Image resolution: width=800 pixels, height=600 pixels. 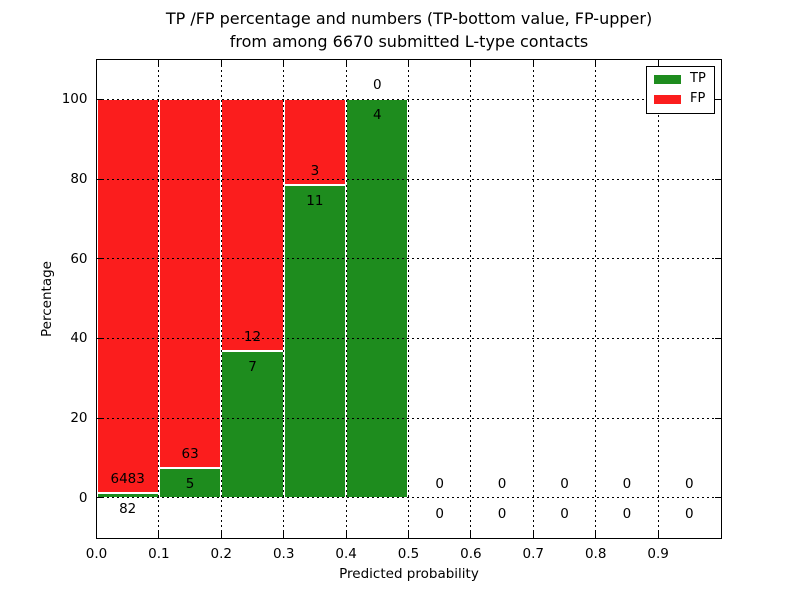 What do you see at coordinates (83, 497) in the screenshot?
I see `y-tick-label: 0` at bounding box center [83, 497].